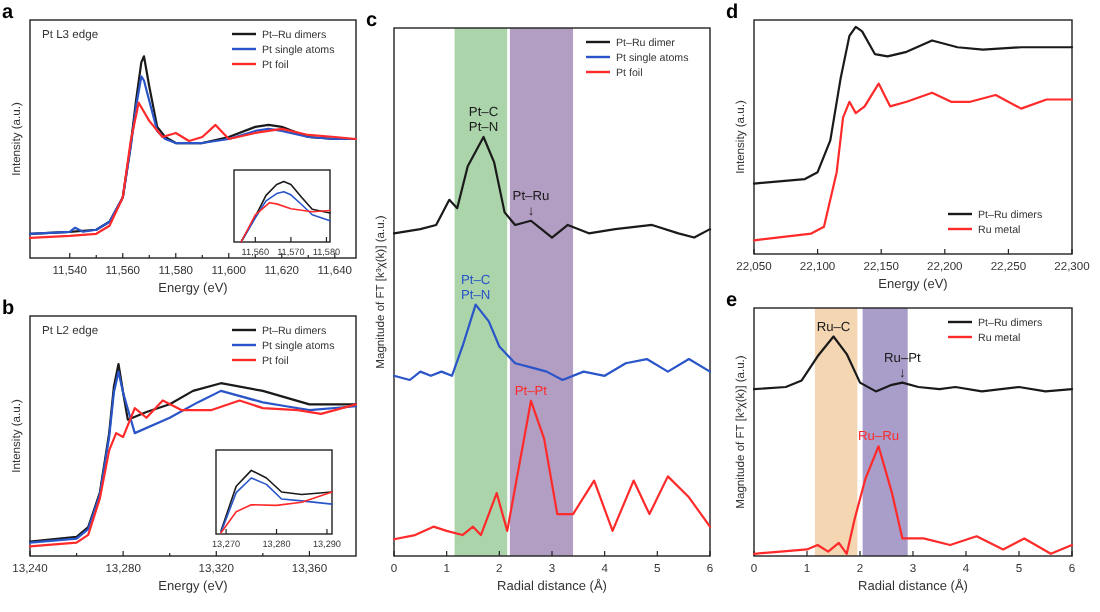 This screenshot has height=612, width=1100. What do you see at coordinates (8, 13) in the screenshot?
I see `chart-title: a` at bounding box center [8, 13].